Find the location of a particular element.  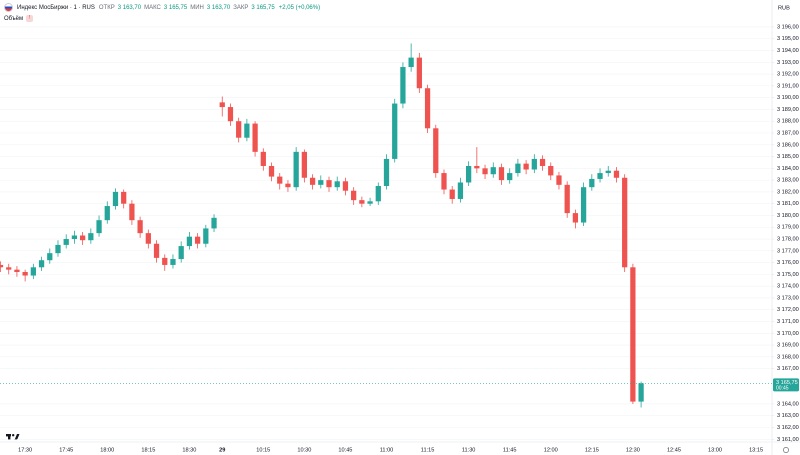

y-tick-label: 3 170,00 is located at coordinates (788, 334).